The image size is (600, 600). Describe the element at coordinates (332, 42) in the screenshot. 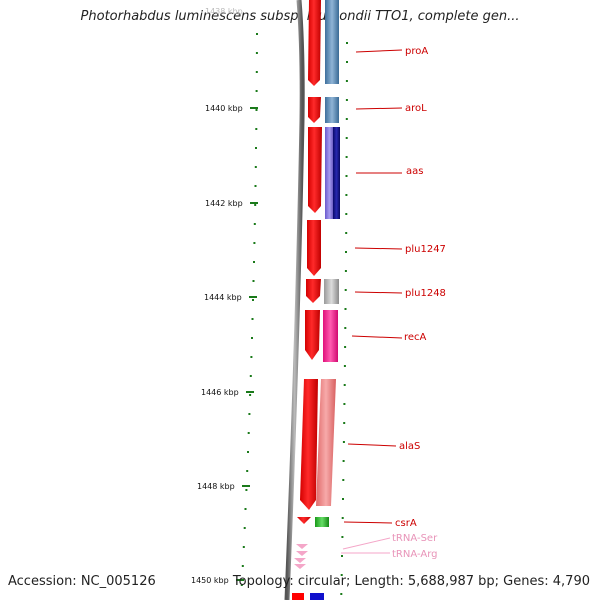

I see `gene-block-proA` at that location.